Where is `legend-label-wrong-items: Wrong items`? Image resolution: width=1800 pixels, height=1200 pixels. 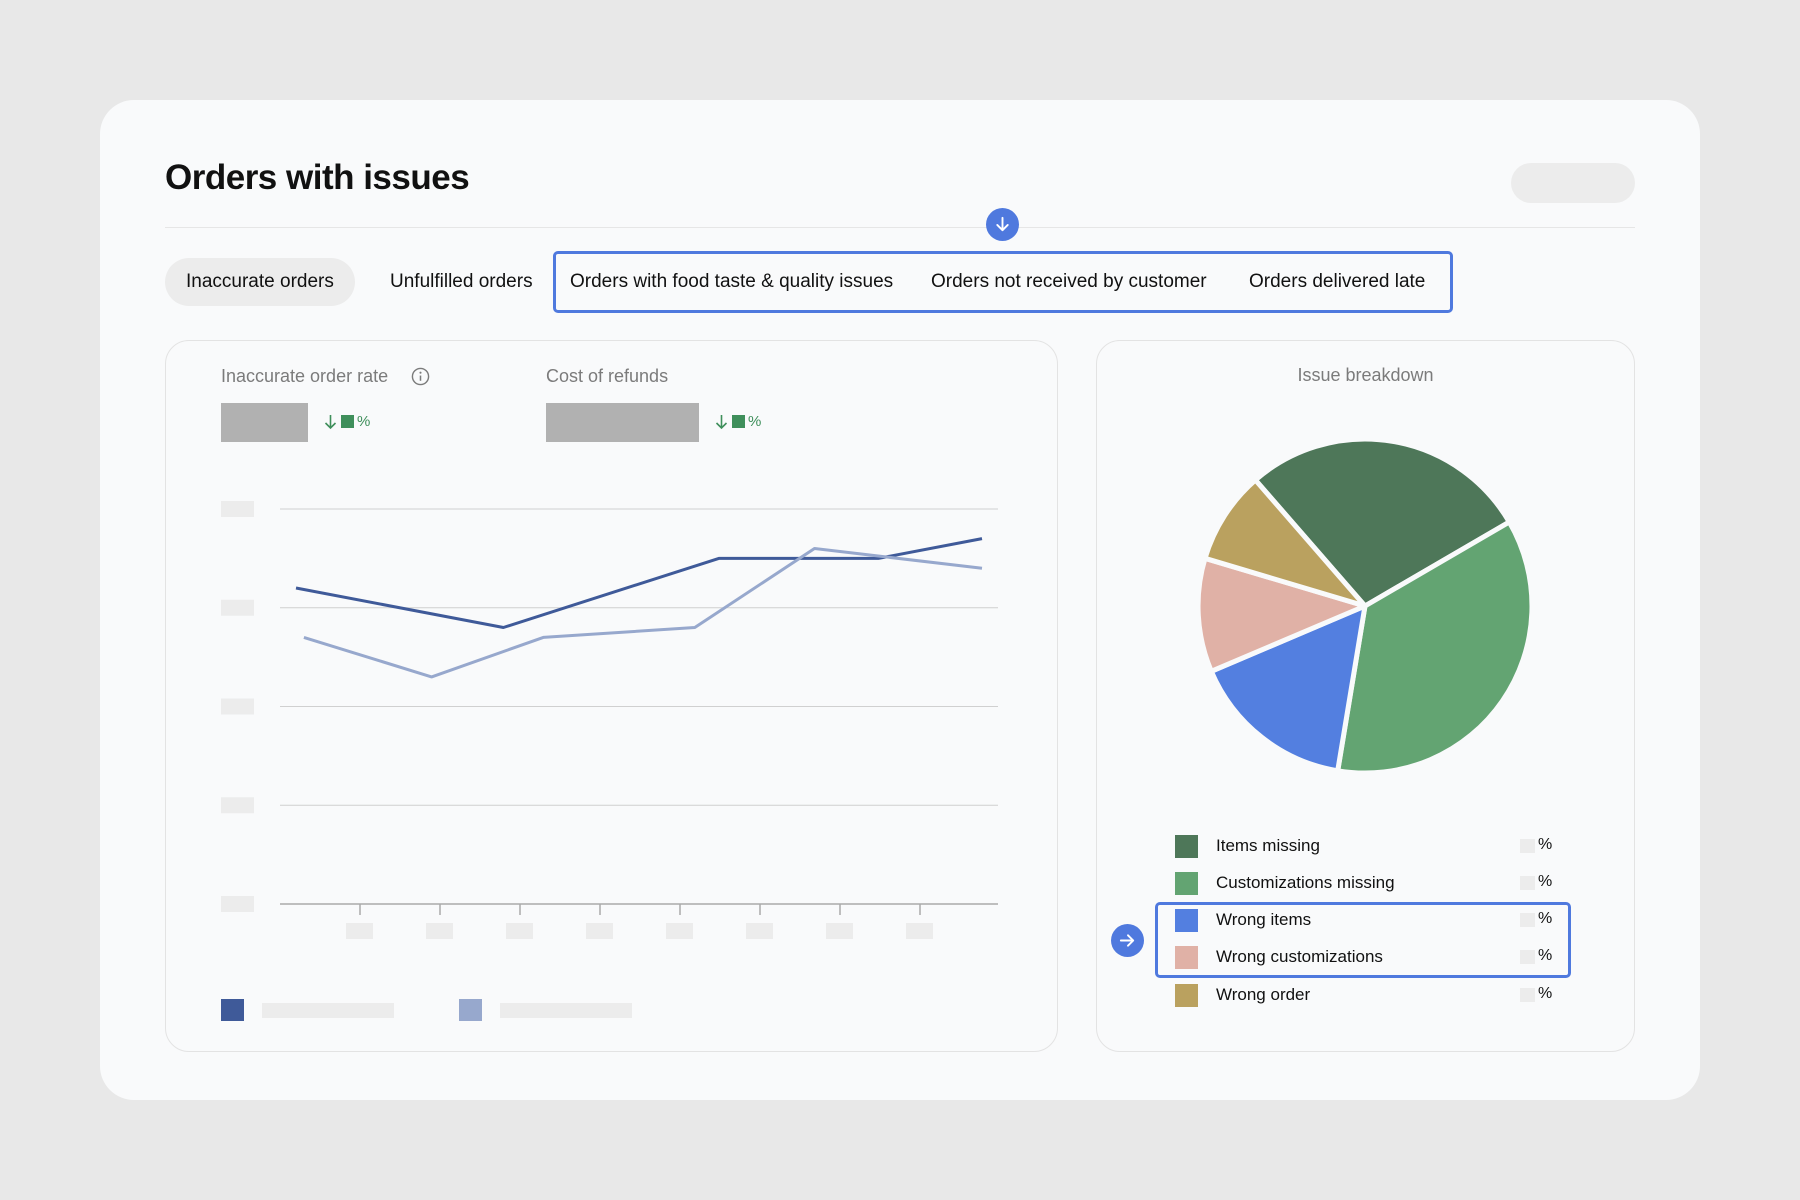
legend-label-wrong-items: Wrong items is located at coordinates (1264, 919).